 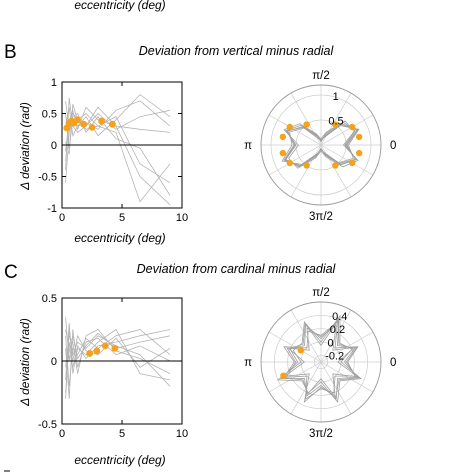 What do you see at coordinates (52, 209) in the screenshot?
I see `panel-b-ytick-label: -1` at bounding box center [52, 209].